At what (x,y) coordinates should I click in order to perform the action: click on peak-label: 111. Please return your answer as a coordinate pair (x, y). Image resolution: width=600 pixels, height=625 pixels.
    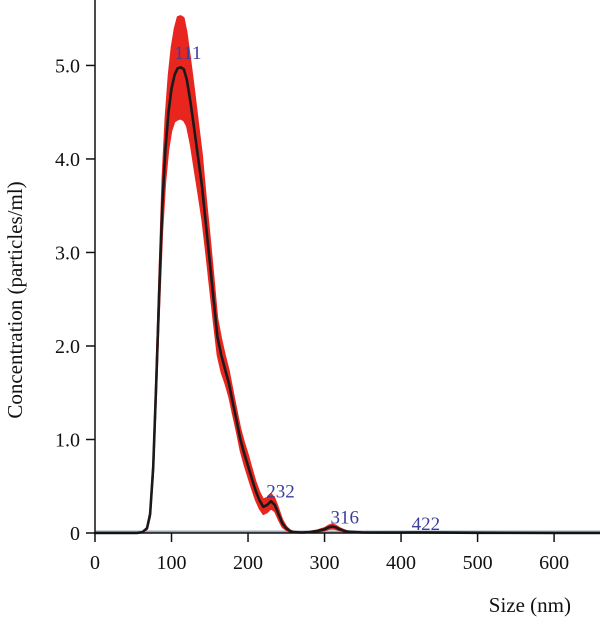
    Looking at the image, I should click on (187, 53).